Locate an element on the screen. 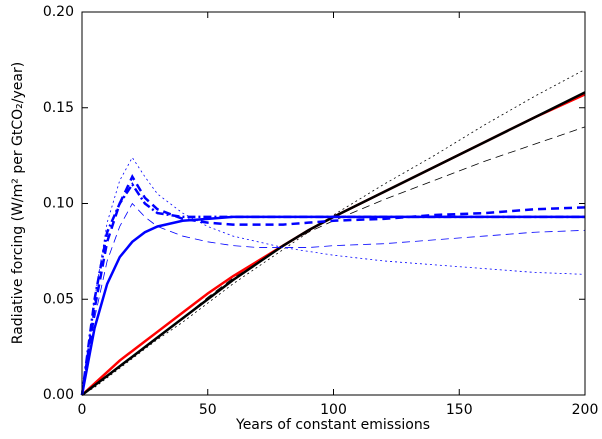  y-tick-label: 0.20 is located at coordinates (58, 12).